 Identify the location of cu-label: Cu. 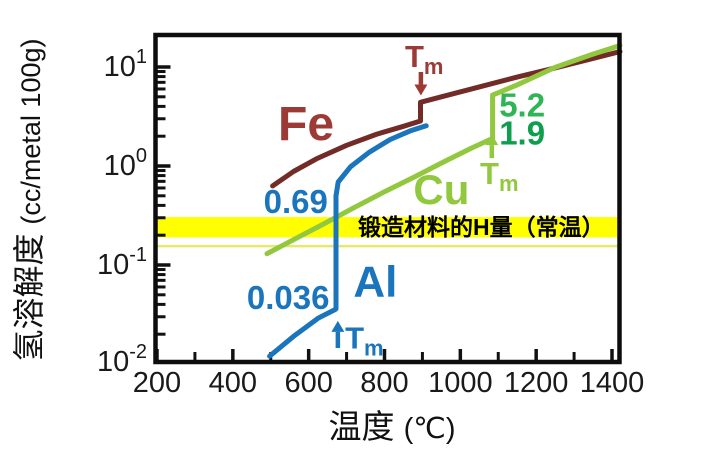
(441, 189).